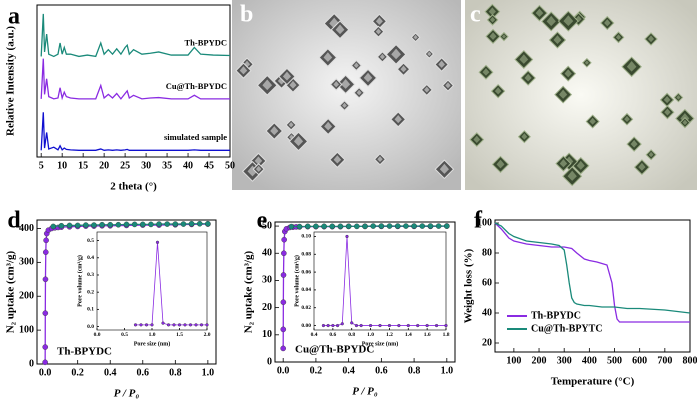 This screenshot has height=409, width=697. What do you see at coordinates (41, 165) in the screenshot?
I see `x-tick-label: 5` at bounding box center [41, 165].